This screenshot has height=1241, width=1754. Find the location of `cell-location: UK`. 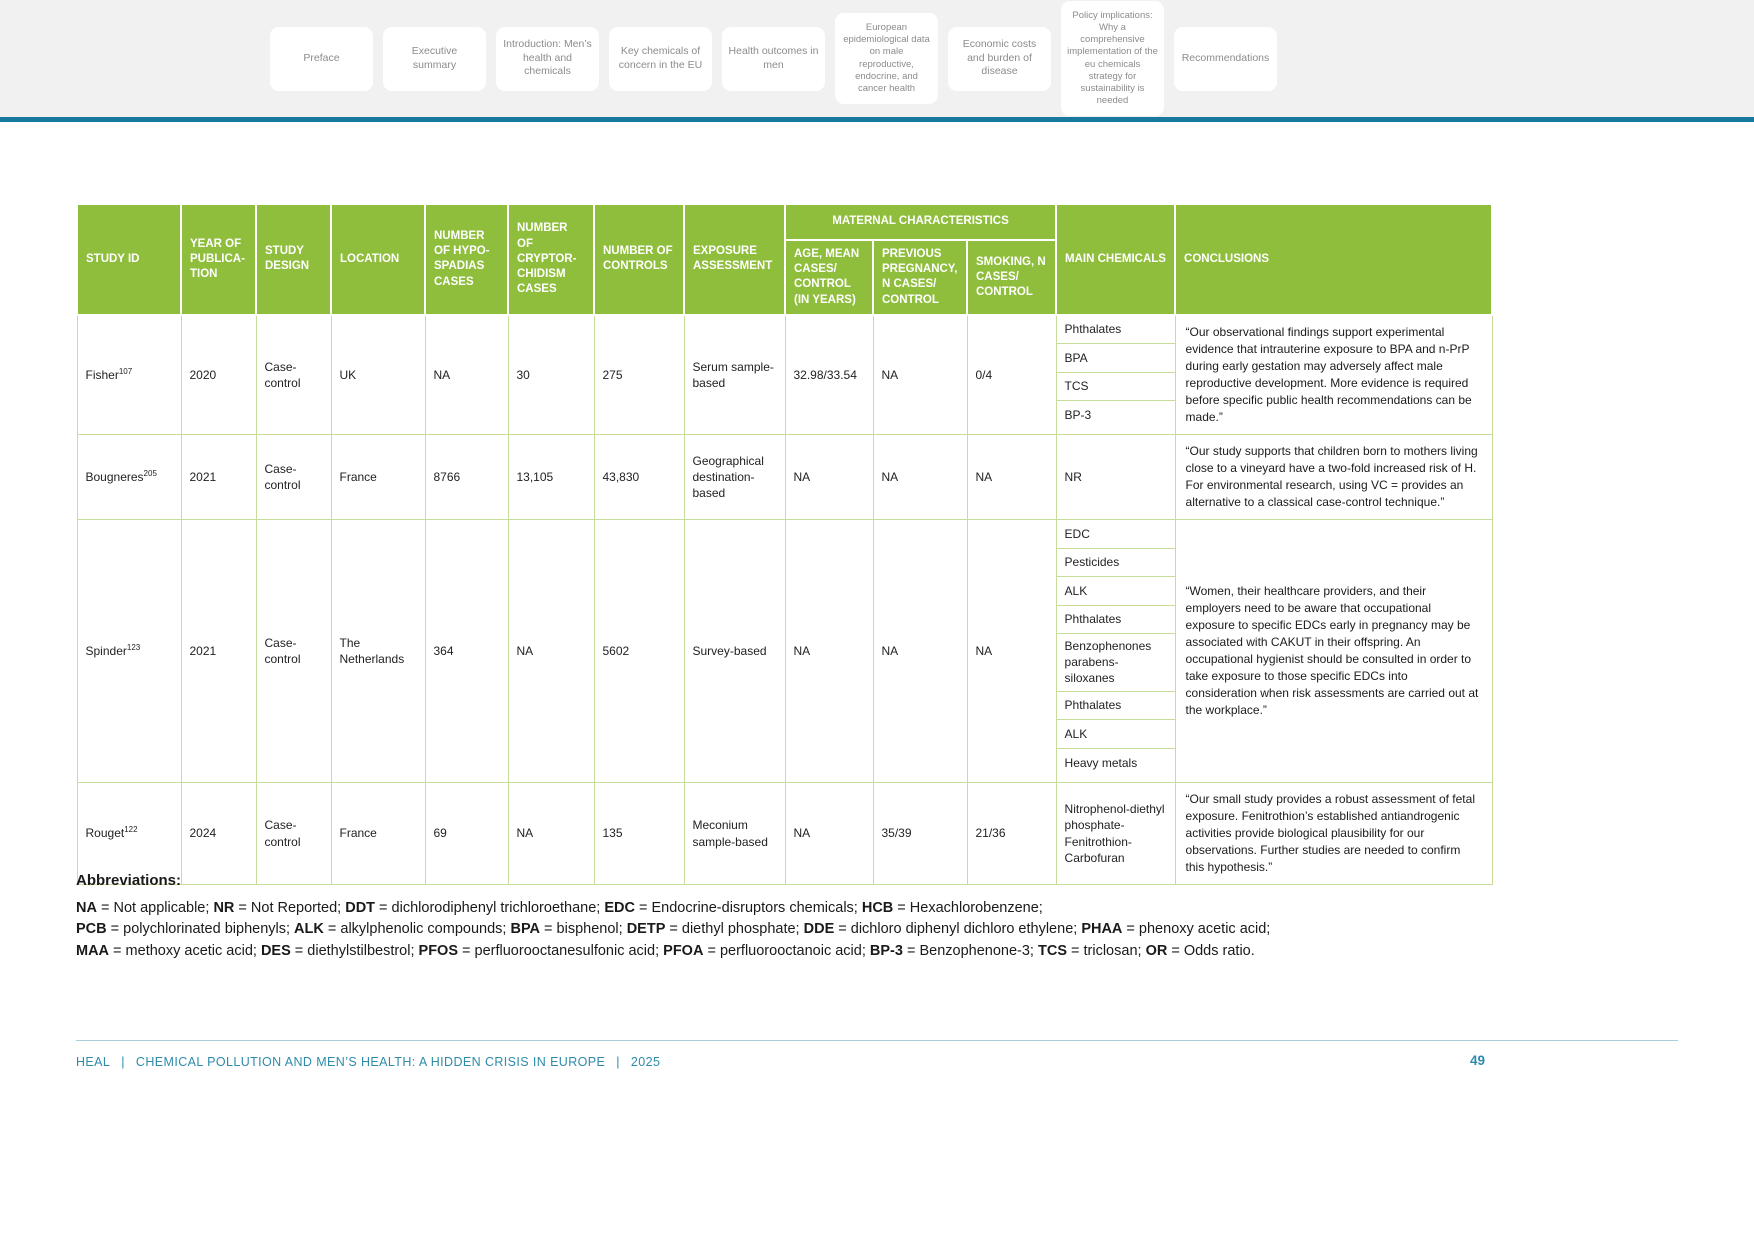

cell-location: UK is located at coordinates (378, 374).